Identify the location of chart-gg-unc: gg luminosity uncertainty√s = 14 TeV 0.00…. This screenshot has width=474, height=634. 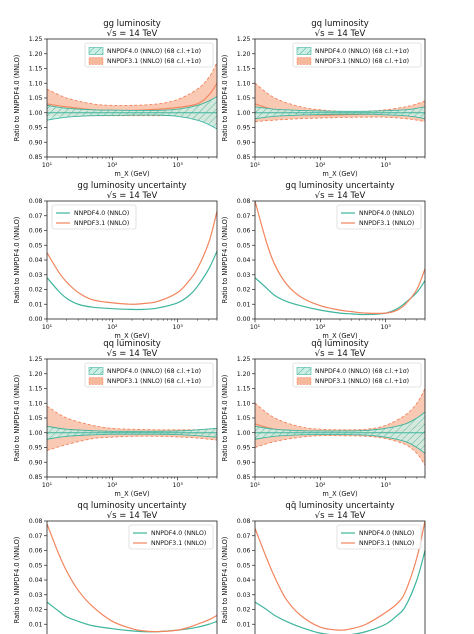
(115, 260).